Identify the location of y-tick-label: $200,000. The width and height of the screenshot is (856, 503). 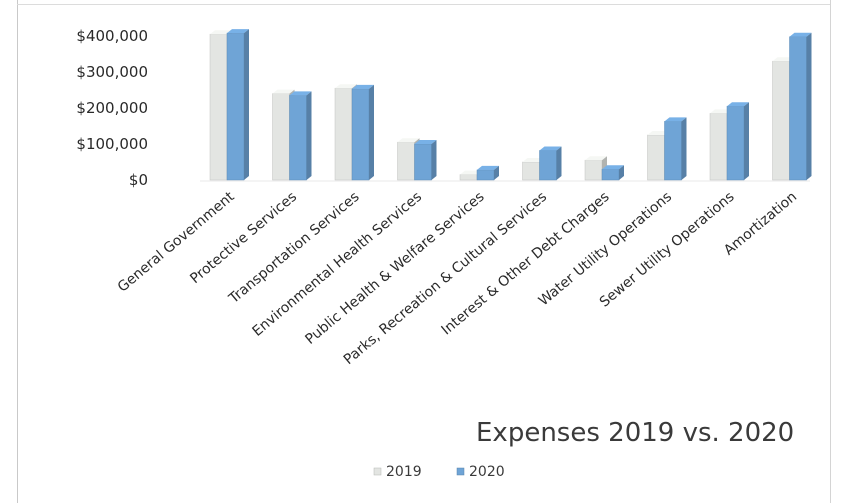
(112, 108).